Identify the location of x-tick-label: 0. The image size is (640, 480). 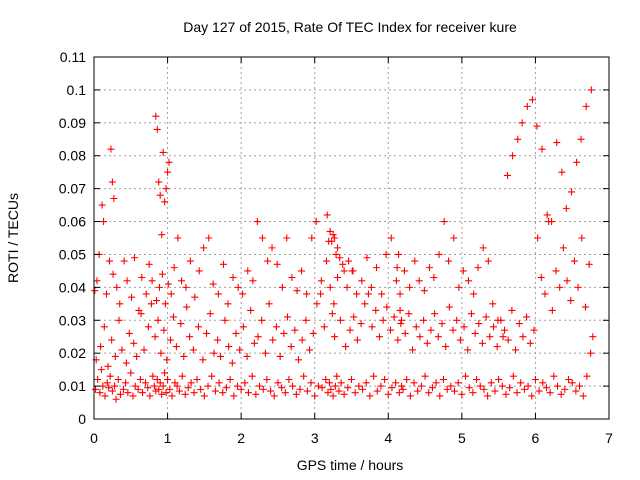
(94, 438).